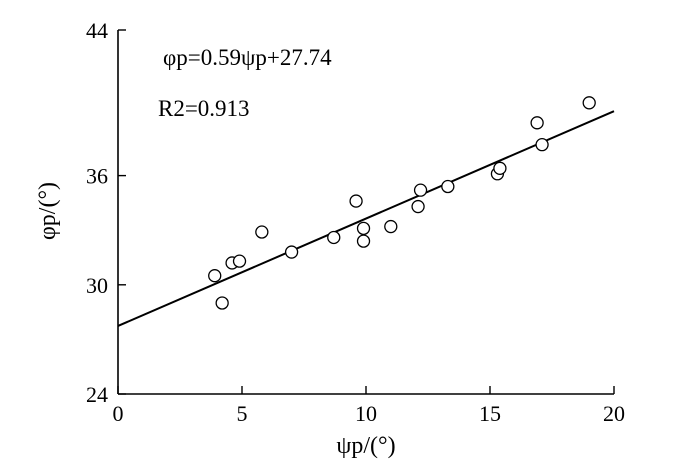 This screenshot has width=676, height=468. I want to click on x-tick-label: 20, so click(614, 413).